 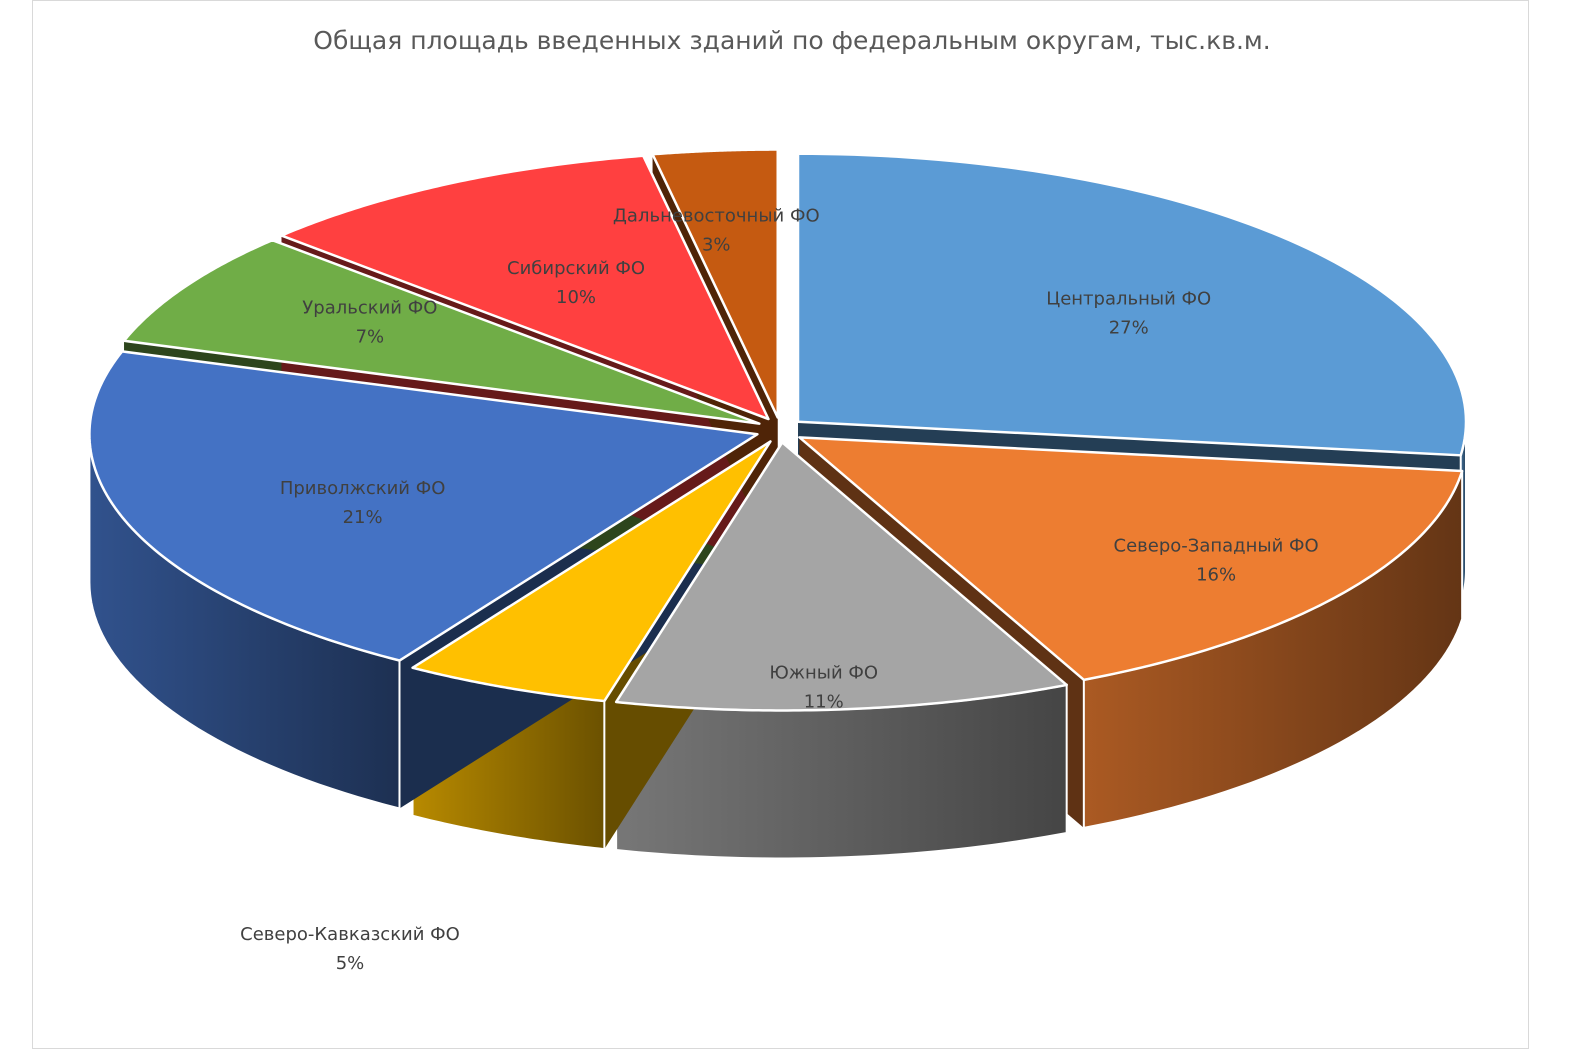 What do you see at coordinates (350, 934) in the screenshot?
I see `label-северо-кавказский-фо: Северо-Кавказский ФО` at bounding box center [350, 934].